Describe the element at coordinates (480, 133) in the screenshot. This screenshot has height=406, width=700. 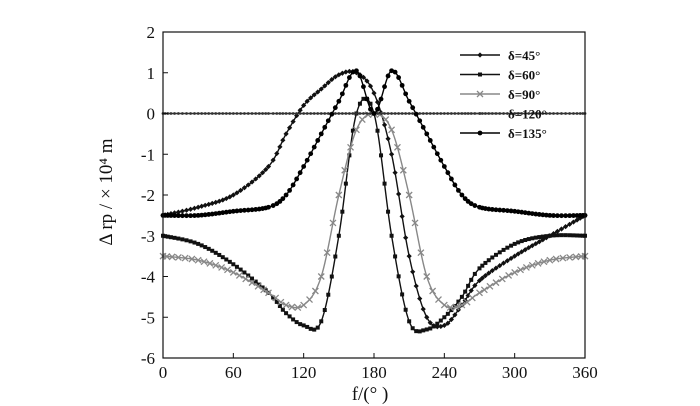
I see `legend-swatch-marker` at that location.